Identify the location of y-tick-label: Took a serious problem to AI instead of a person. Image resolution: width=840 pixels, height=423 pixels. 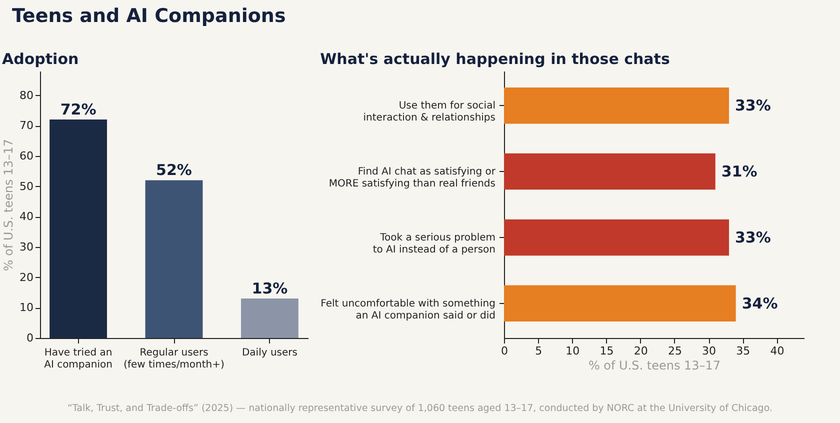
(434, 244).